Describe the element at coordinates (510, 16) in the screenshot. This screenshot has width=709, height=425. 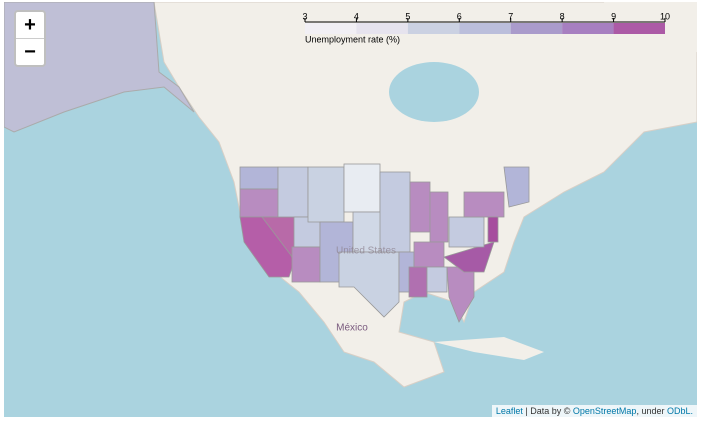
I see `legend-tick-label: 7` at that location.